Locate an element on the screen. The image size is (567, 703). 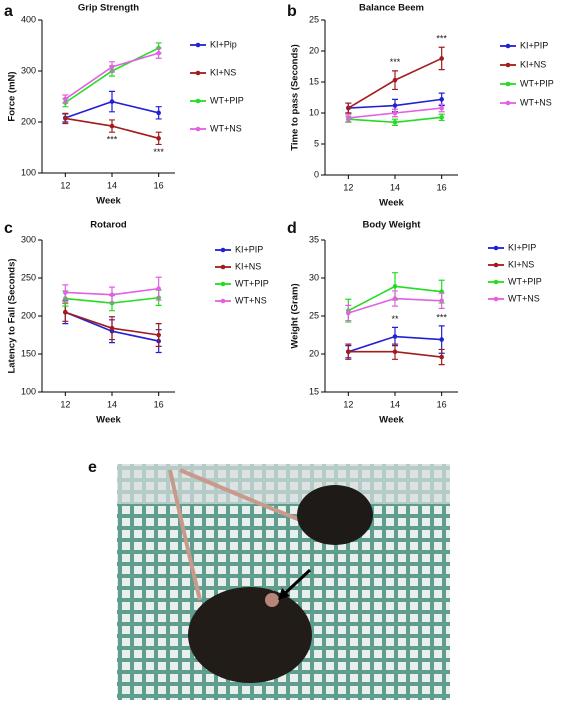
arrow-head is located at coordinates (284, 594).